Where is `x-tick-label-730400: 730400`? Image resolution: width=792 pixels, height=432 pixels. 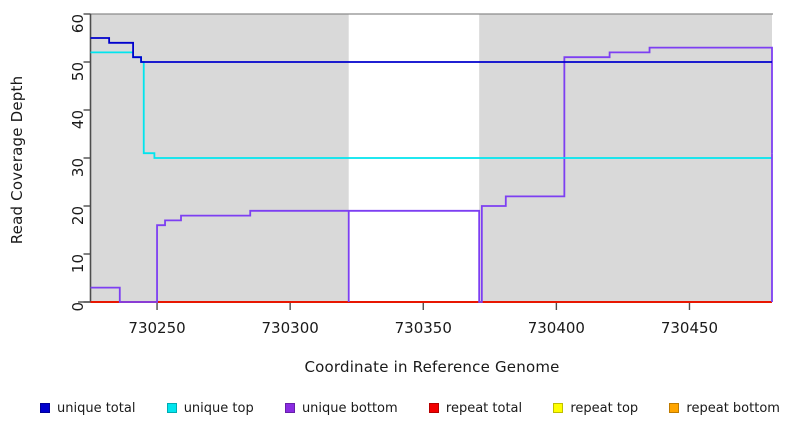 x-tick-label-730400: 730400 is located at coordinates (556, 328).